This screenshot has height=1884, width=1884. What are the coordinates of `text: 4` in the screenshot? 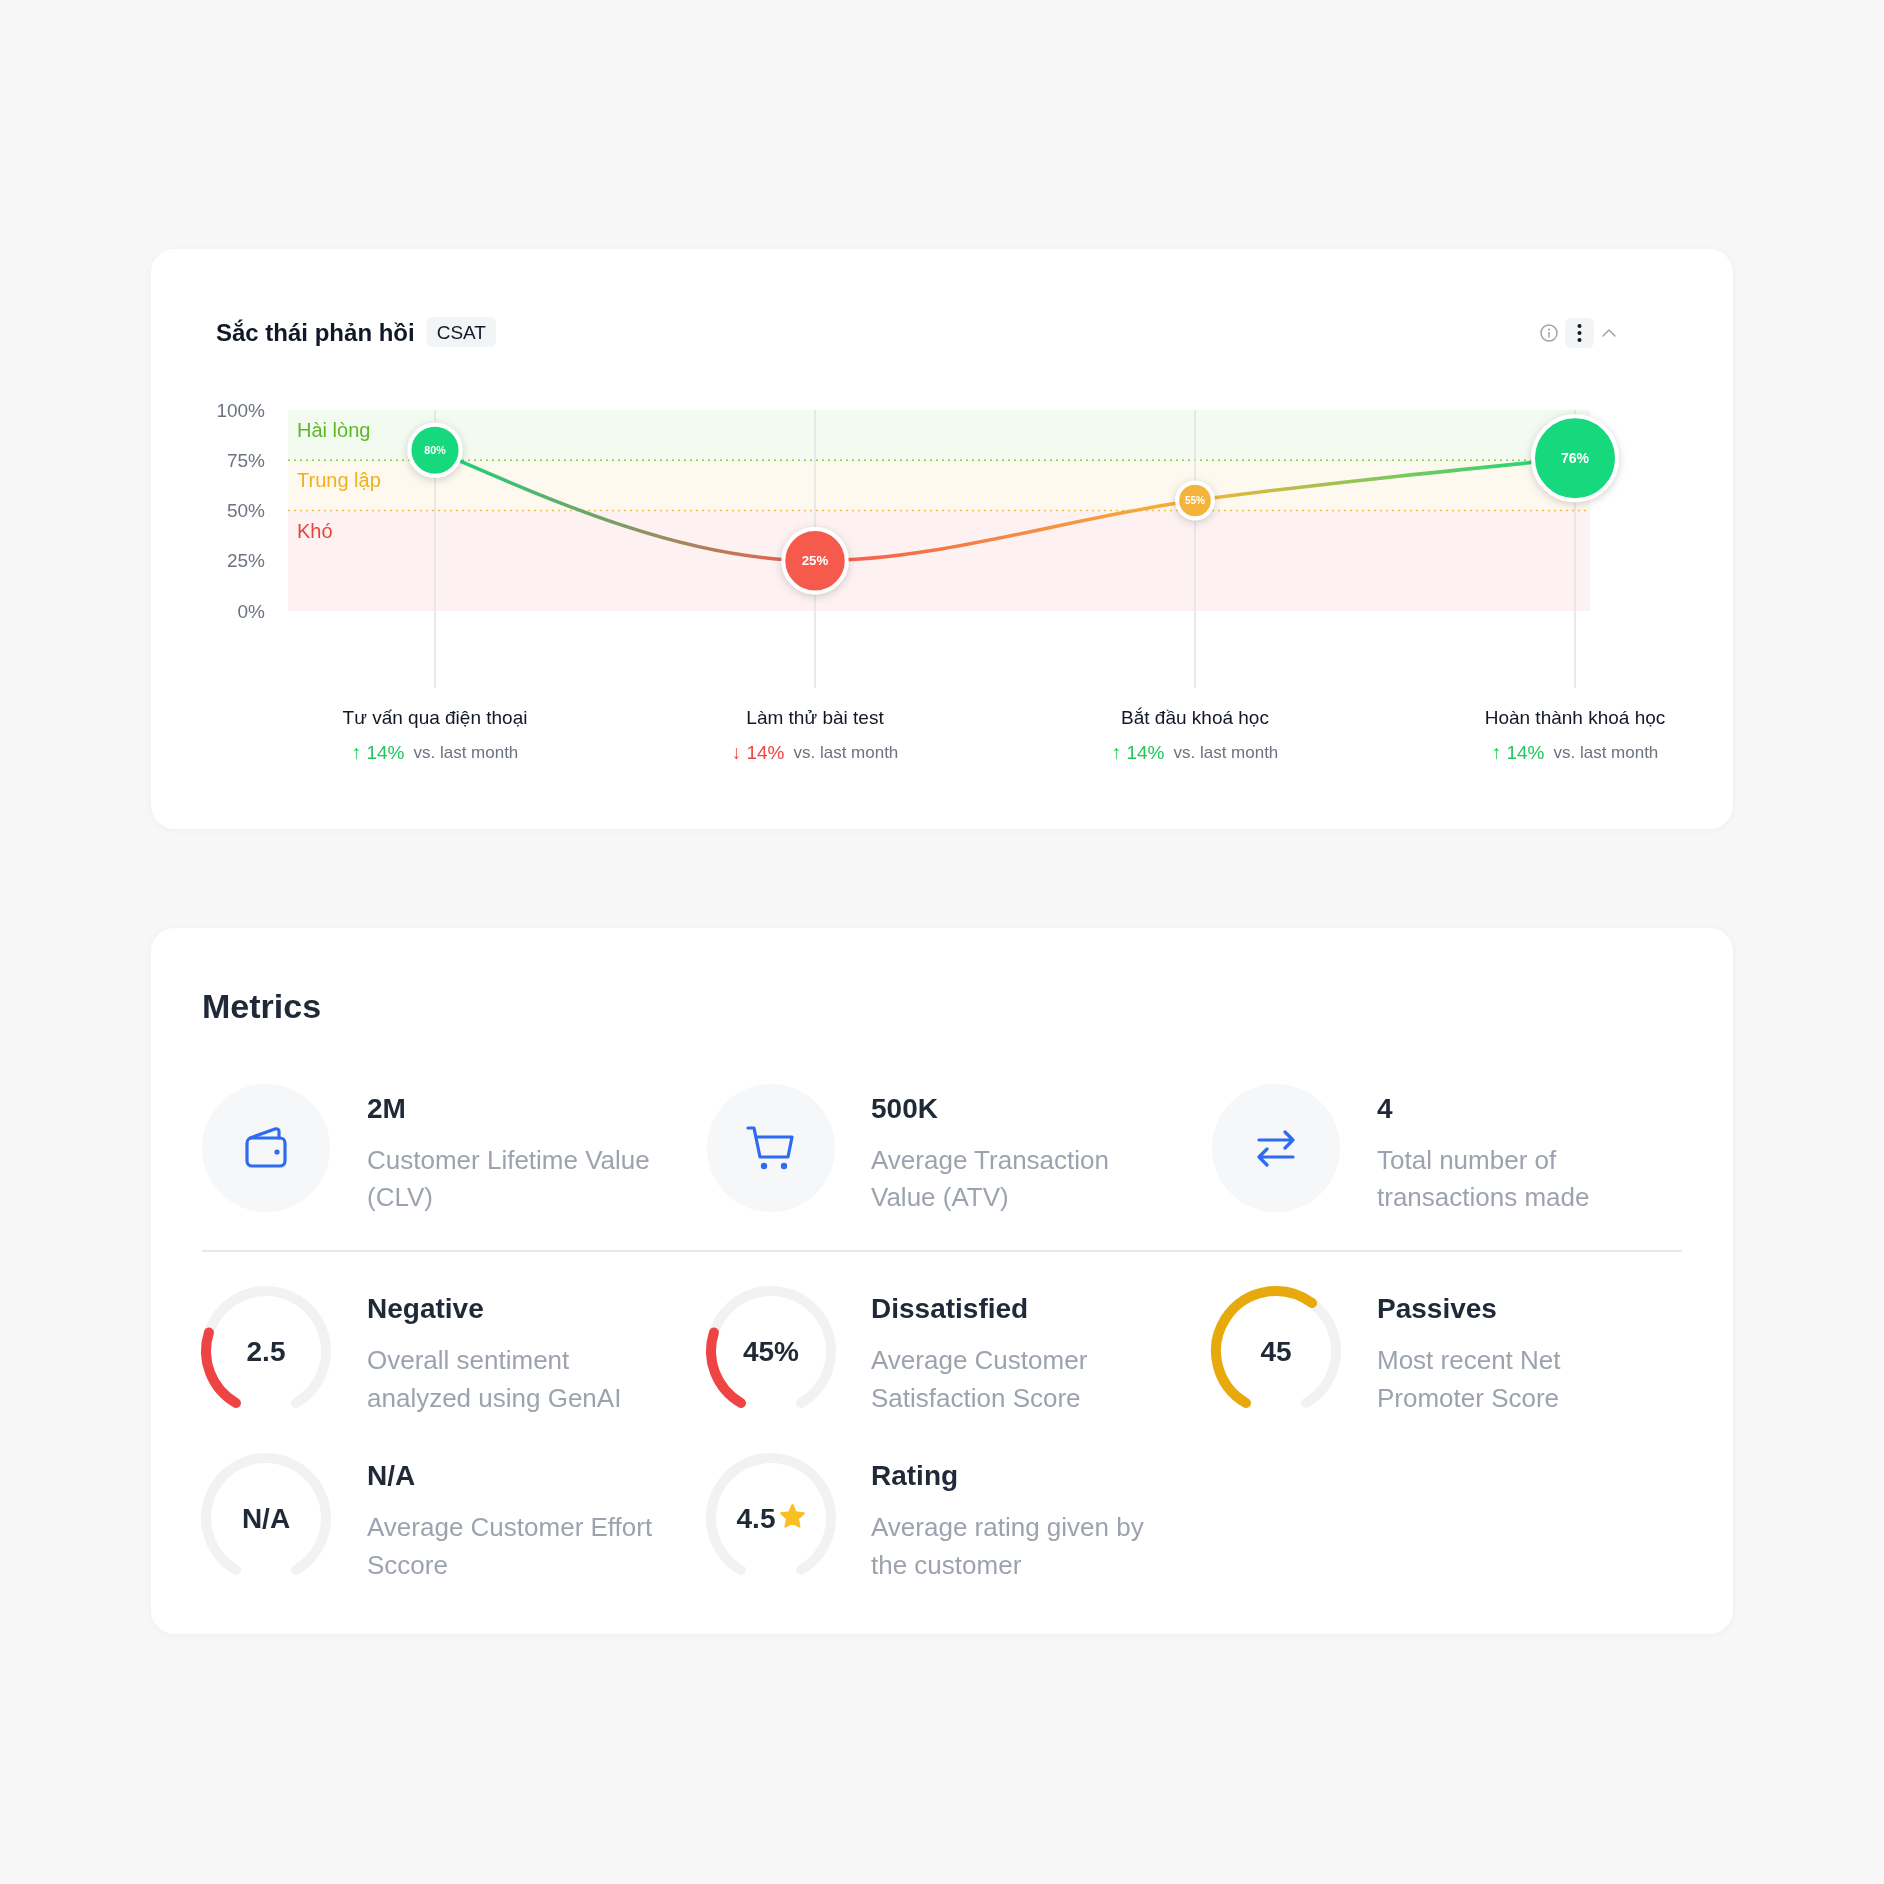 It's located at (1385, 1108).